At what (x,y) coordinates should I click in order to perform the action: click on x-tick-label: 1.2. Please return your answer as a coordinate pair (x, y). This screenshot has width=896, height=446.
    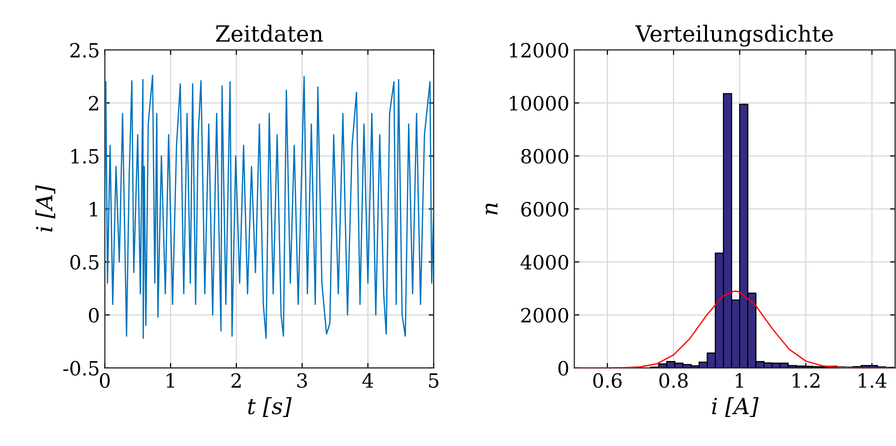
    Looking at the image, I should click on (806, 380).